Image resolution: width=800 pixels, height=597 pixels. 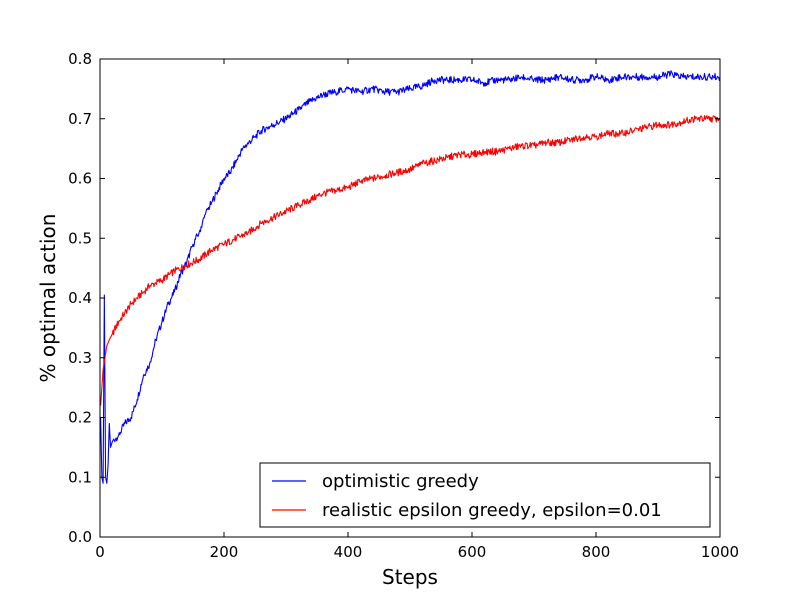 What do you see at coordinates (224, 552) in the screenshot?
I see `x-tick-label: 200` at bounding box center [224, 552].